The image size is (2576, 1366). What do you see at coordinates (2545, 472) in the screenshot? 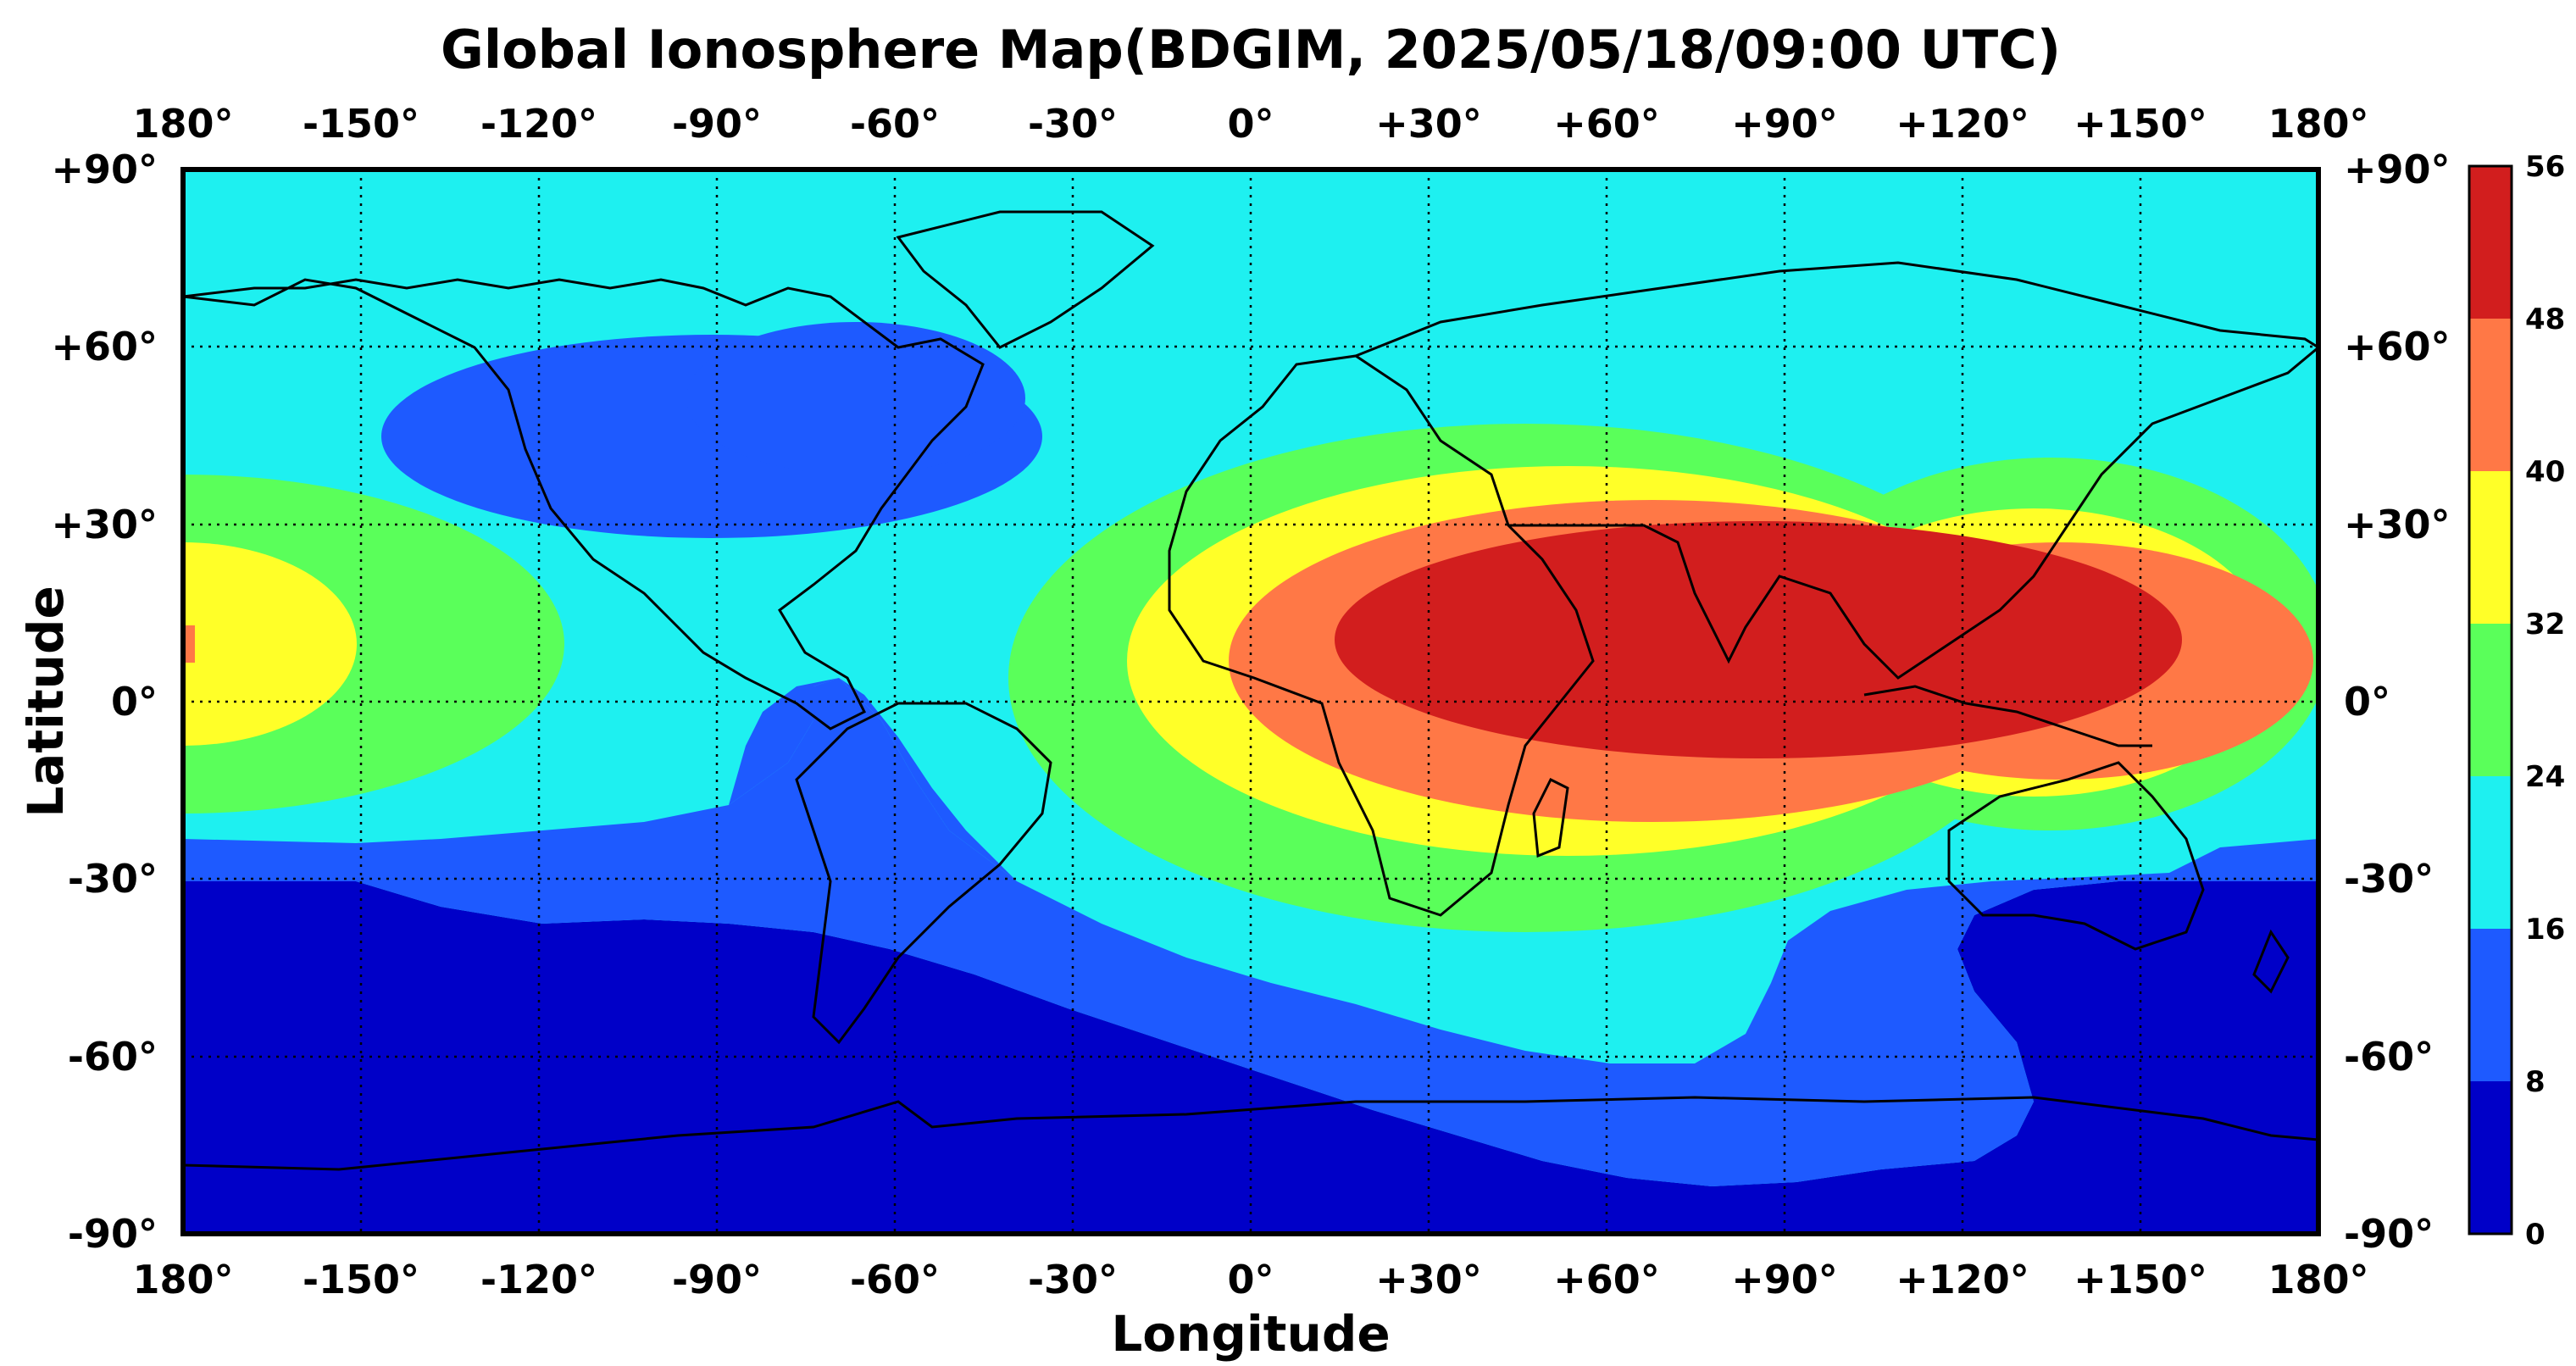
I see `colorbar-tick-label: 40` at bounding box center [2545, 472].